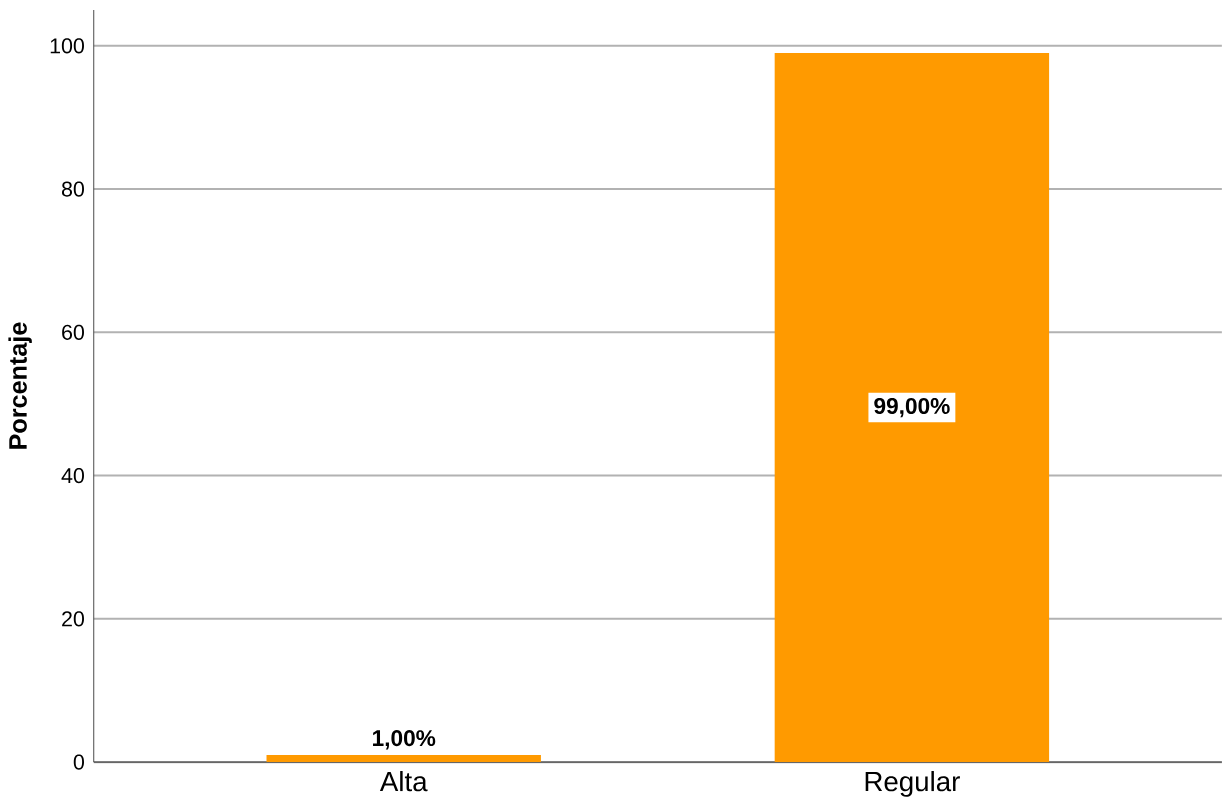 This screenshot has height=809, width=1224. What do you see at coordinates (912, 407) in the screenshot?
I see `data-label: 99,00%` at bounding box center [912, 407].